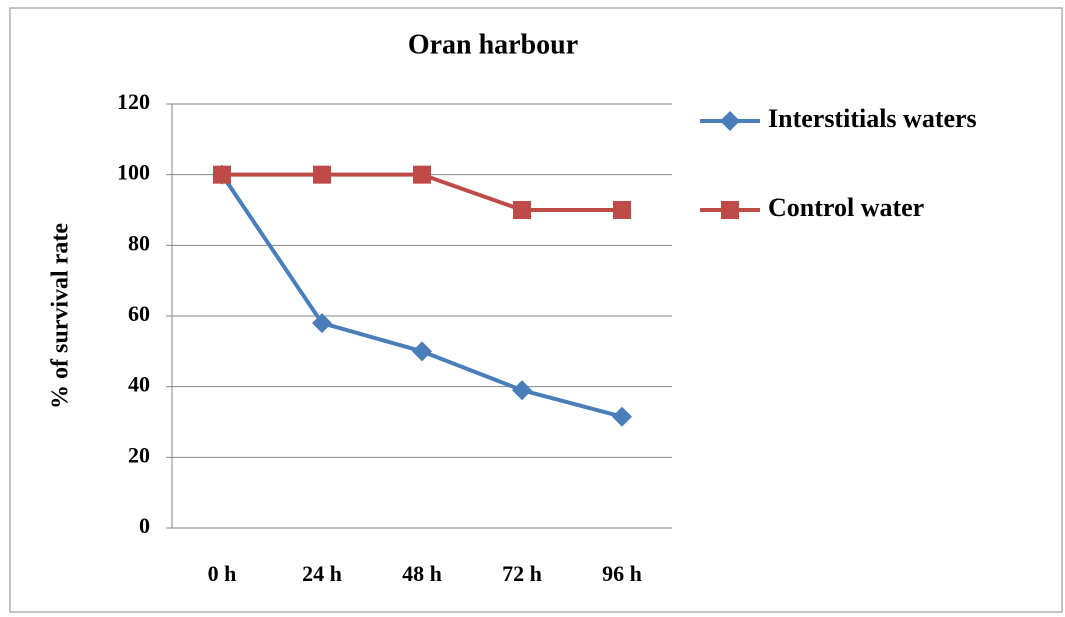 This screenshot has width=1065, height=617. I want to click on y-tick-label: 40, so click(139, 384).